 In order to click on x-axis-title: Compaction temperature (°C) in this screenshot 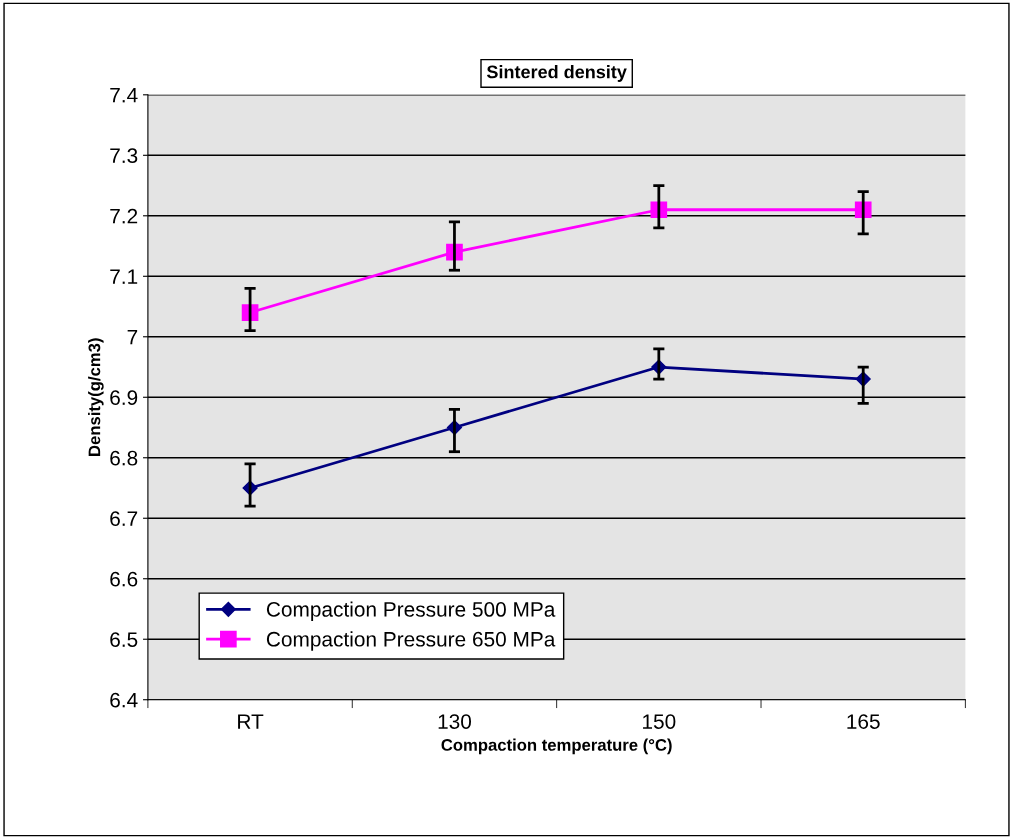, I will do `click(556, 746)`.